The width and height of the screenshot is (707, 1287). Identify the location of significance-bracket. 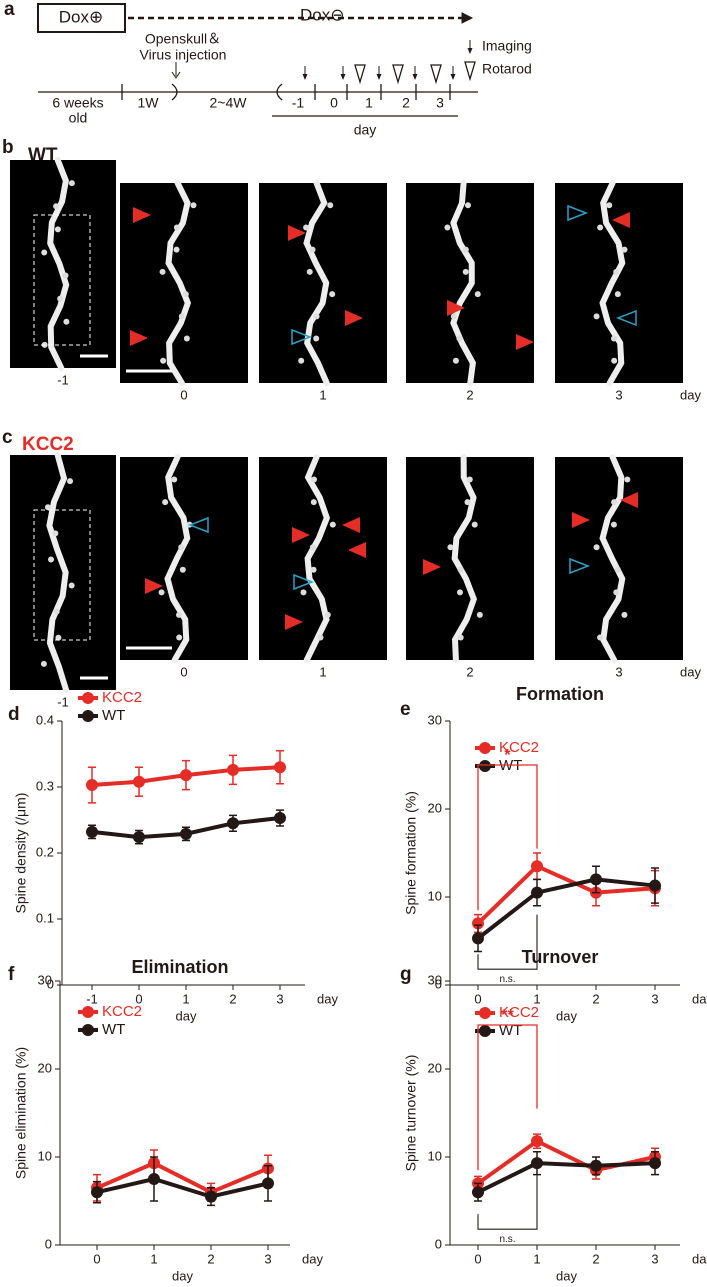
(507, 942).